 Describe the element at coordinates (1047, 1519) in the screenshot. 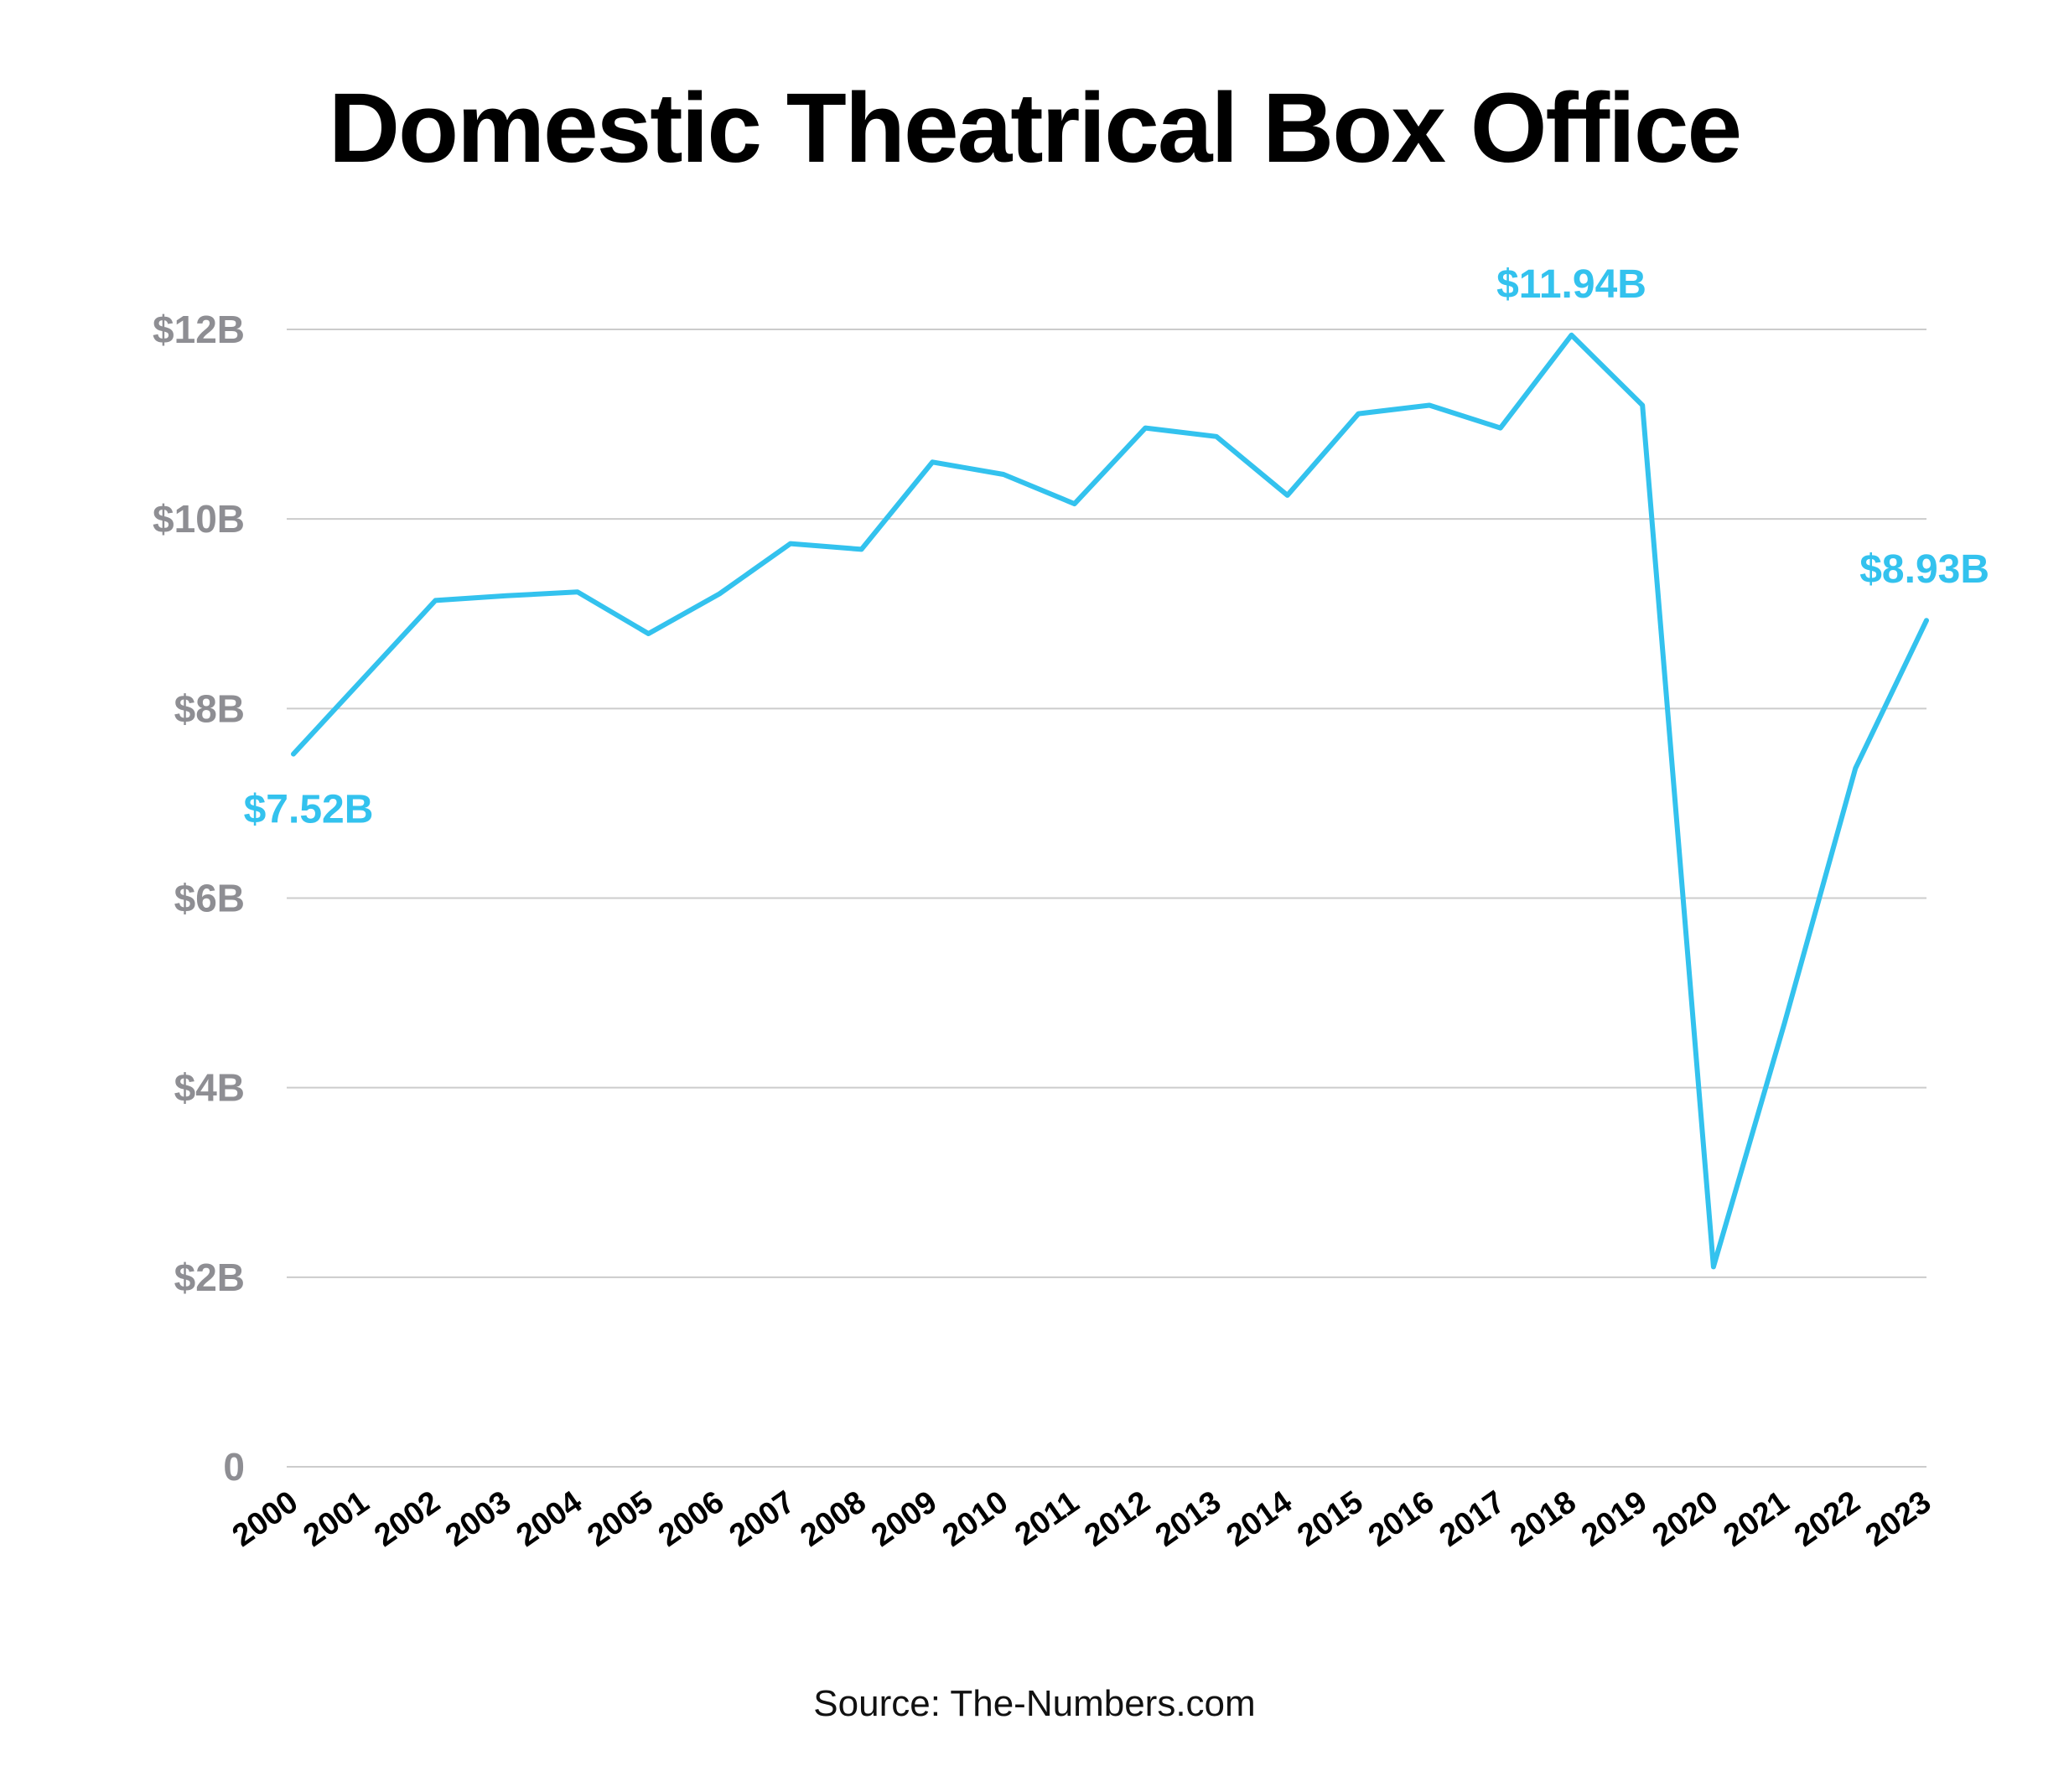

I see `x-tick-label: 2011` at that location.